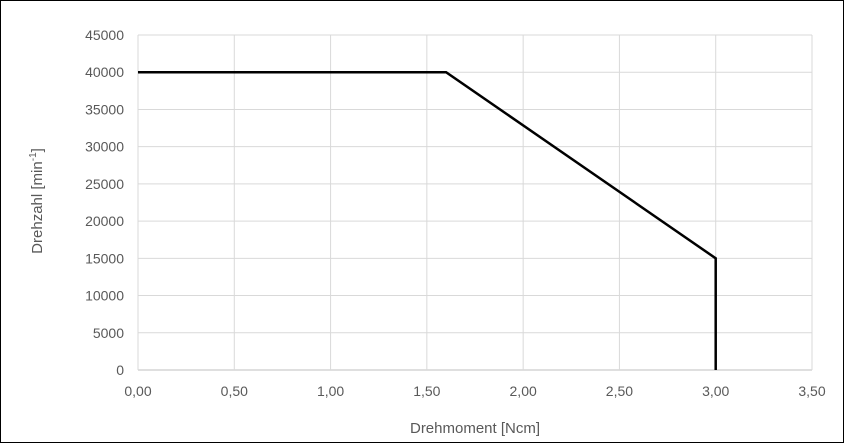 This screenshot has height=443, width=844. I want to click on y-tick-label: 30000, so click(104, 147).